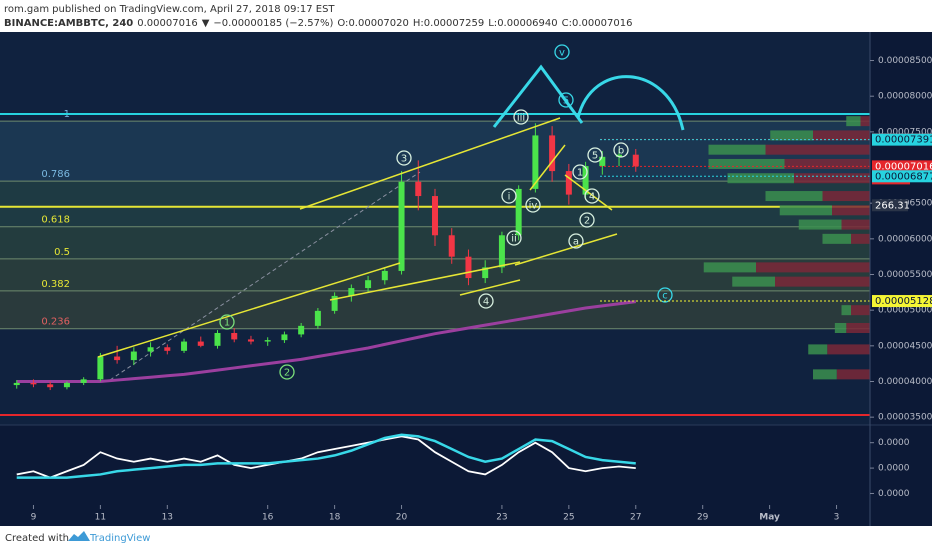  Describe the element at coordinates (34, 518) in the screenshot. I see `x-tick-label: 9` at that location.